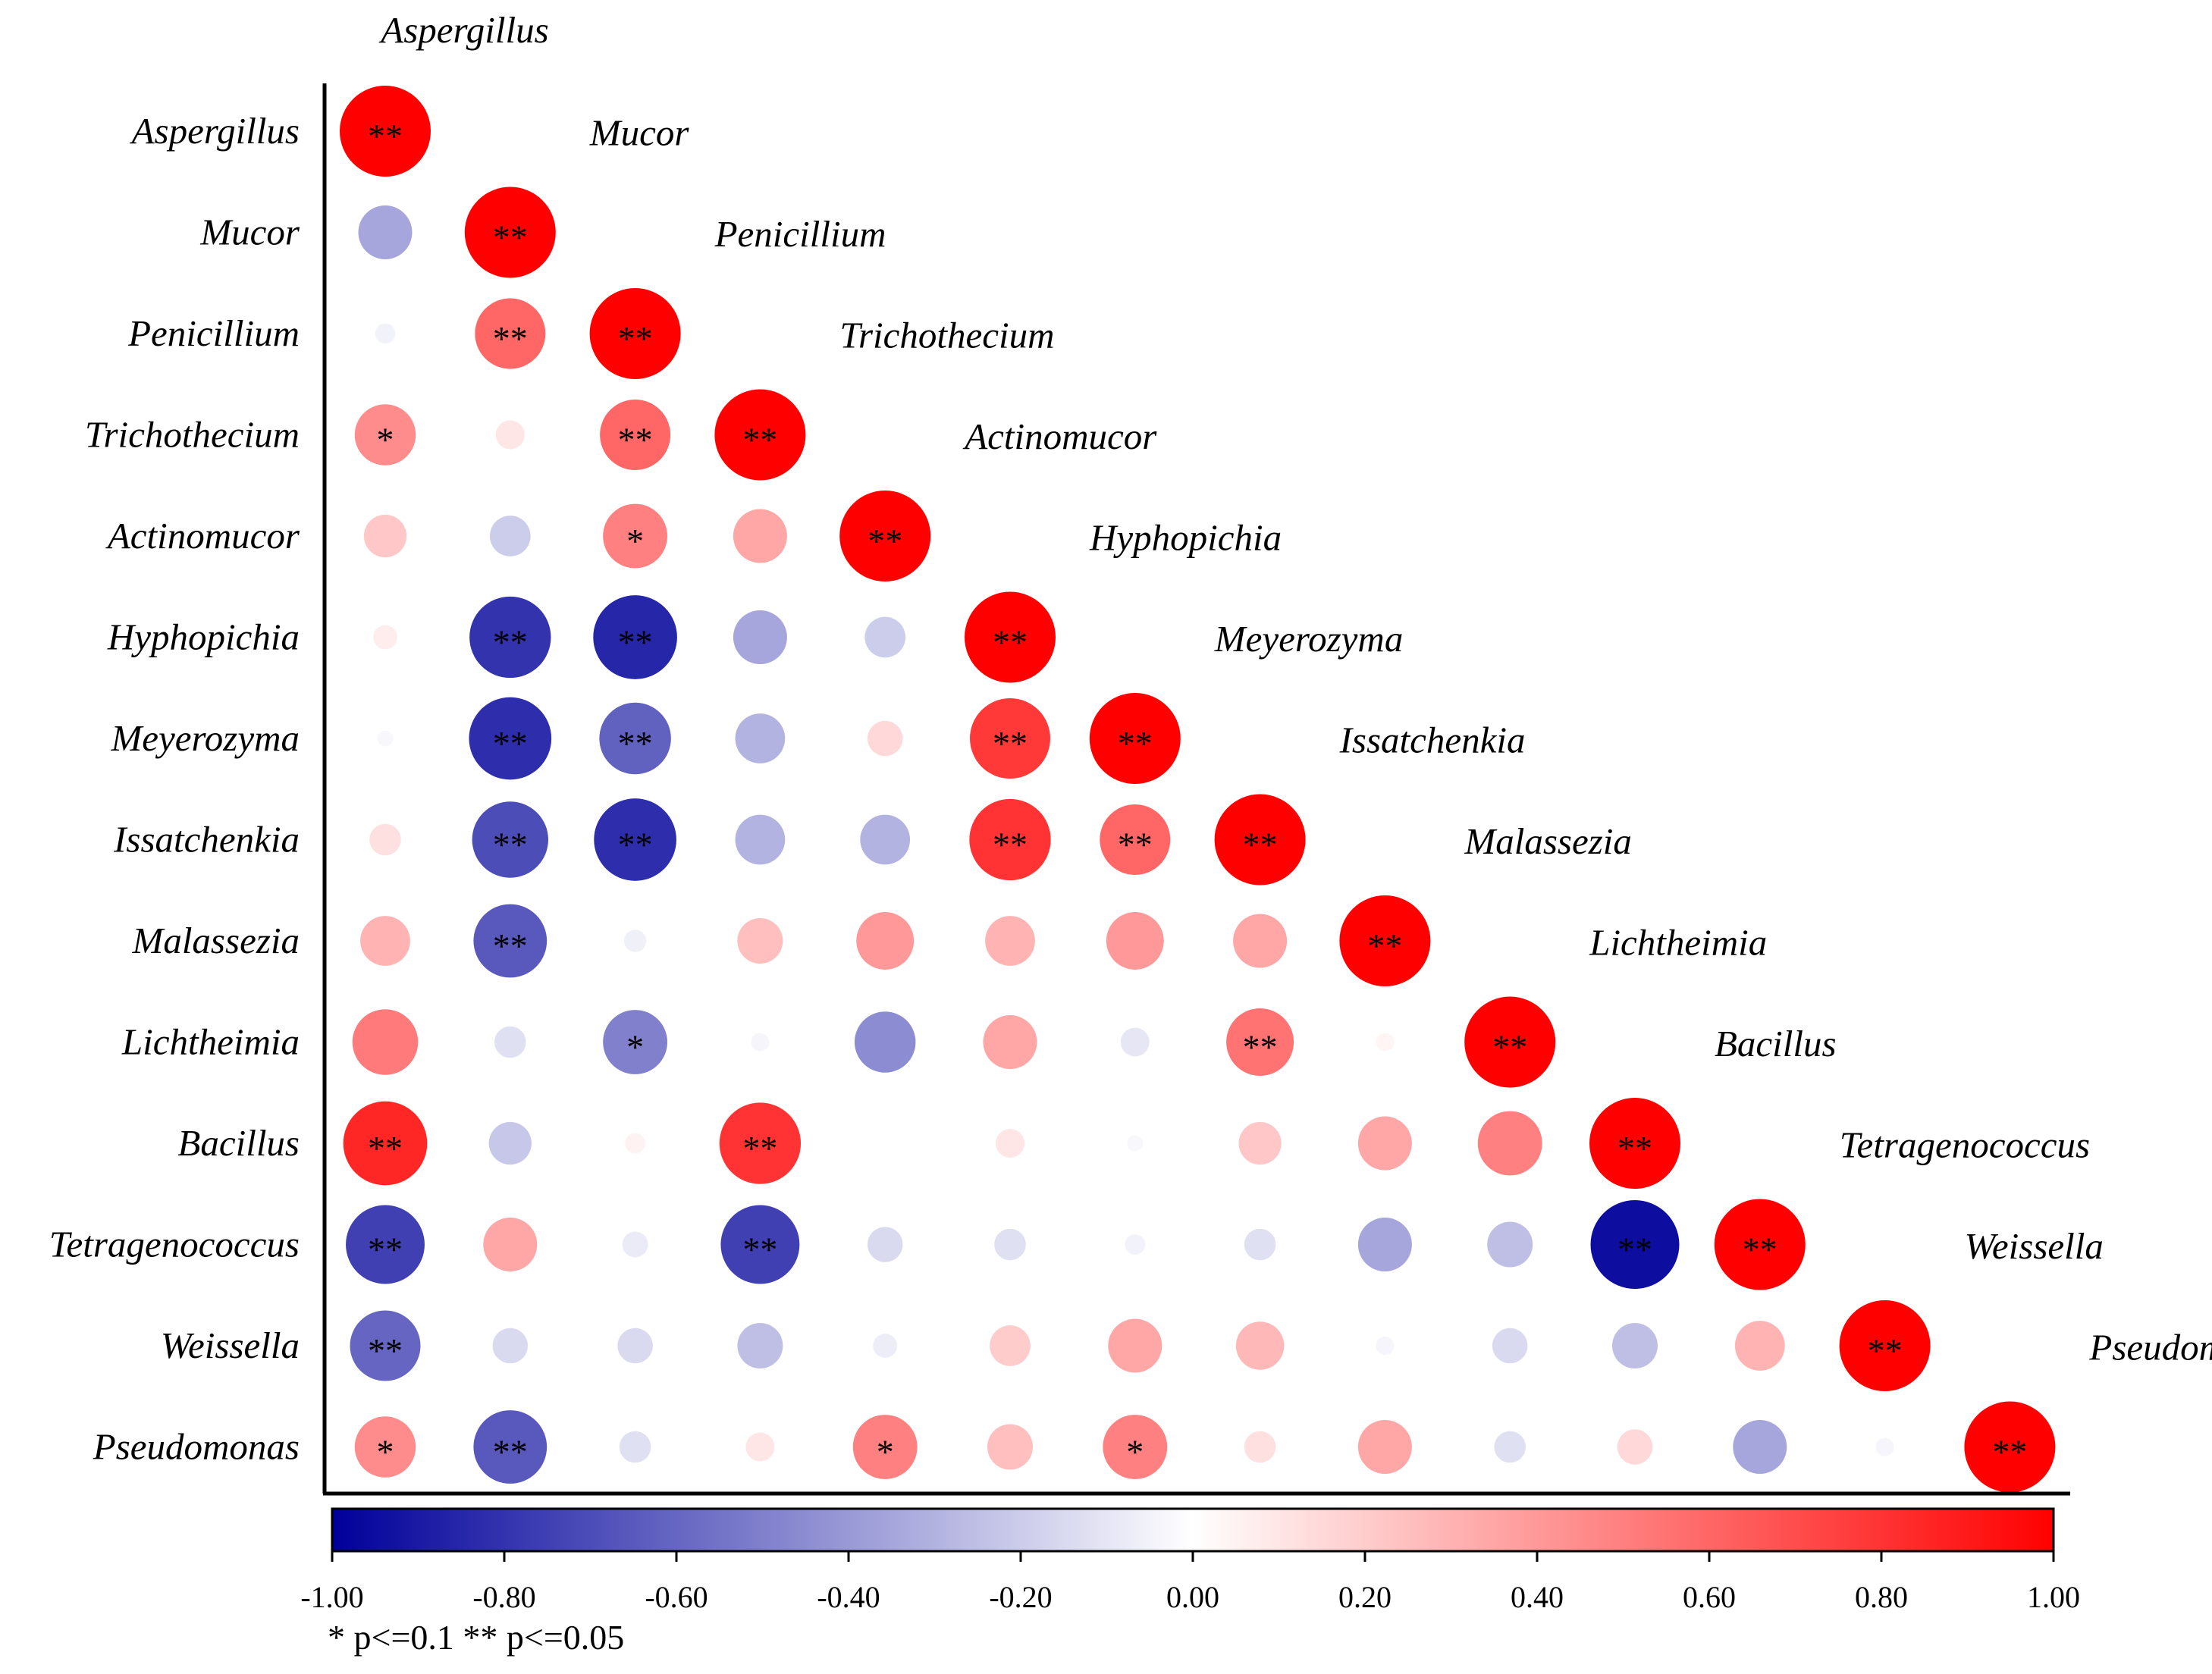 The height and width of the screenshot is (1674, 2212). What do you see at coordinates (1135, 840) in the screenshot?
I see `cell-issatchenkia-meyerozyma` at bounding box center [1135, 840].